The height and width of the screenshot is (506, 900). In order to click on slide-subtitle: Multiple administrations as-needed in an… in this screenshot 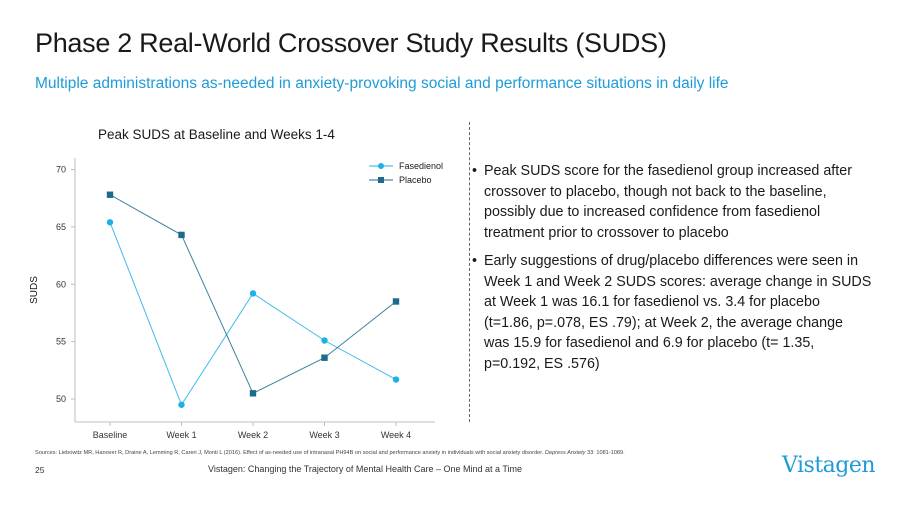, I will do `click(382, 83)`.